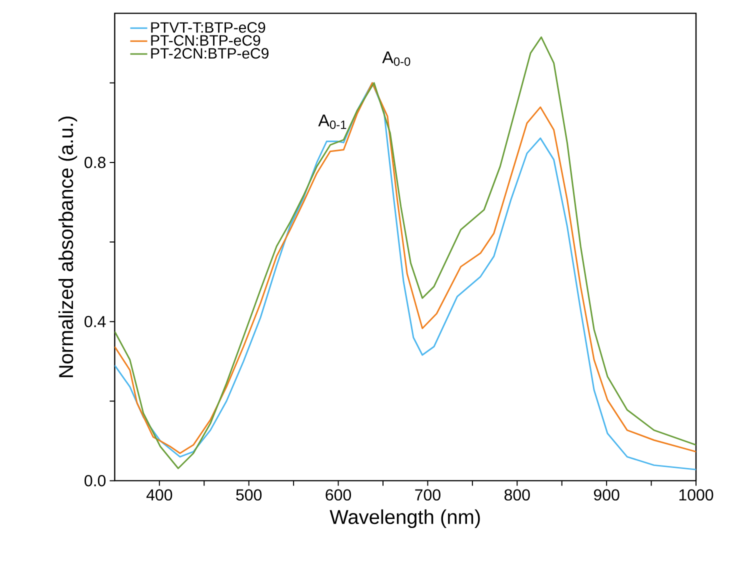  I want to click on legend-label: PTVT-T:BTP-eC9, so click(208, 27).